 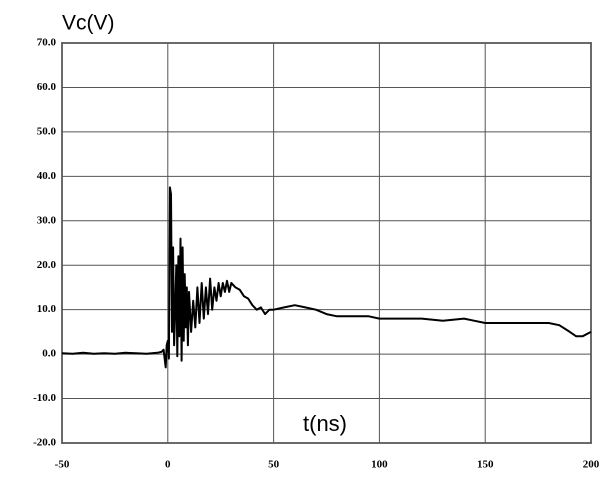 I want to click on x-tick-label: 100, so click(x=379, y=465).